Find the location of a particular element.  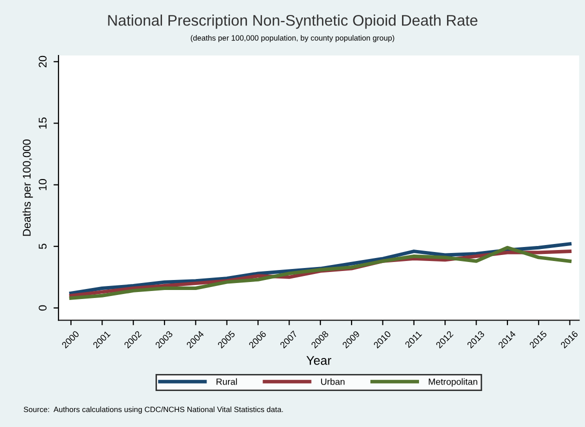

y-tick-label: 10 is located at coordinates (42, 184).